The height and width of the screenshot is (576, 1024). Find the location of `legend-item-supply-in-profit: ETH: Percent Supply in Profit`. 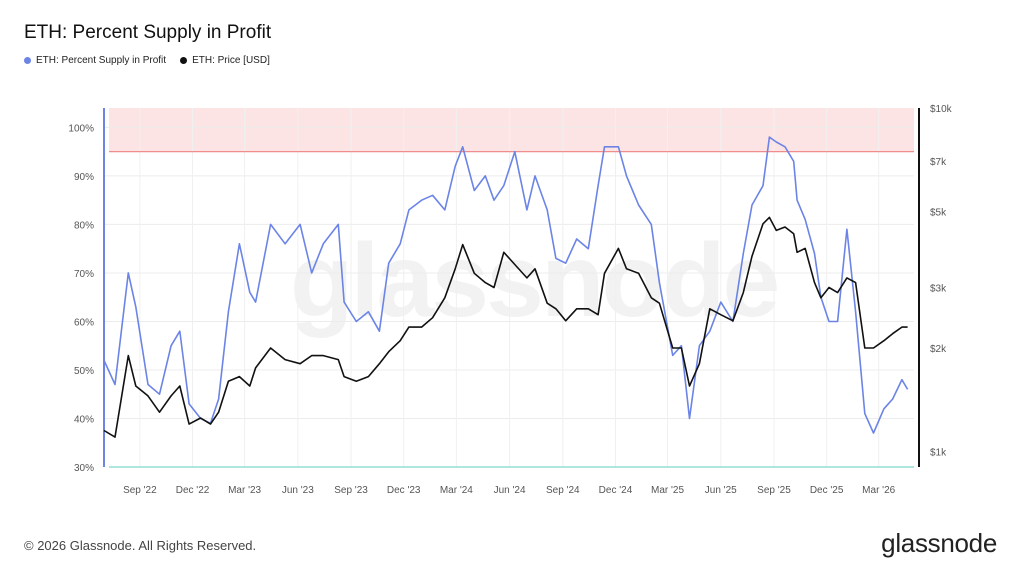

legend-item-supply-in-profit: ETH: Percent Supply in Profit is located at coordinates (95, 60).